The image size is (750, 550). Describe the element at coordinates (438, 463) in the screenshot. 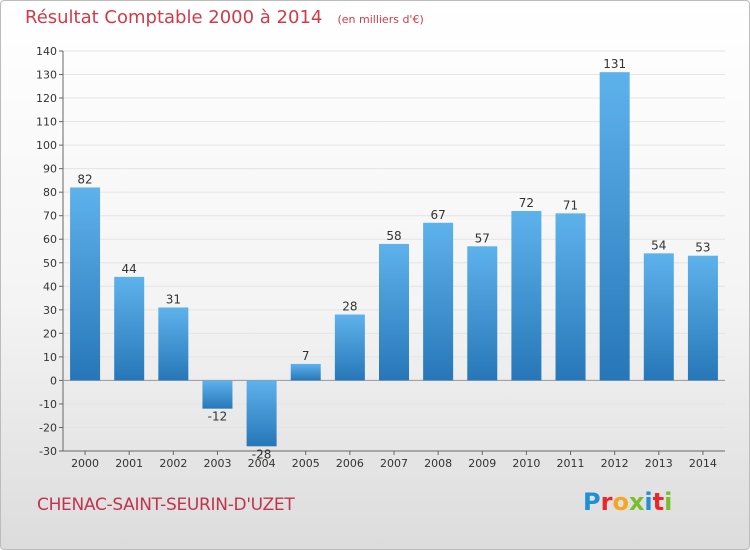

I see `x-tick-label: 2008` at that location.